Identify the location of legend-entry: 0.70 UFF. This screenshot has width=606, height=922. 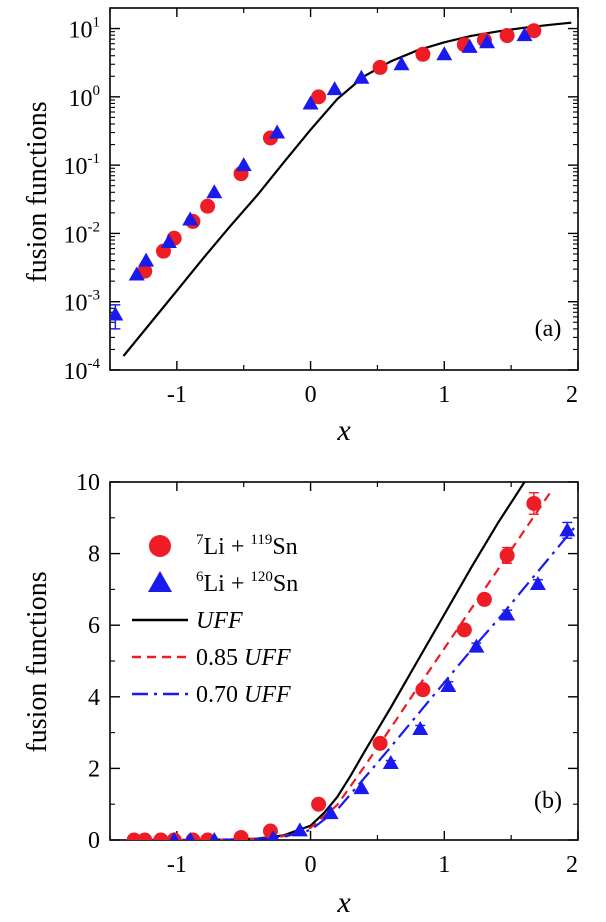
(211, 695).